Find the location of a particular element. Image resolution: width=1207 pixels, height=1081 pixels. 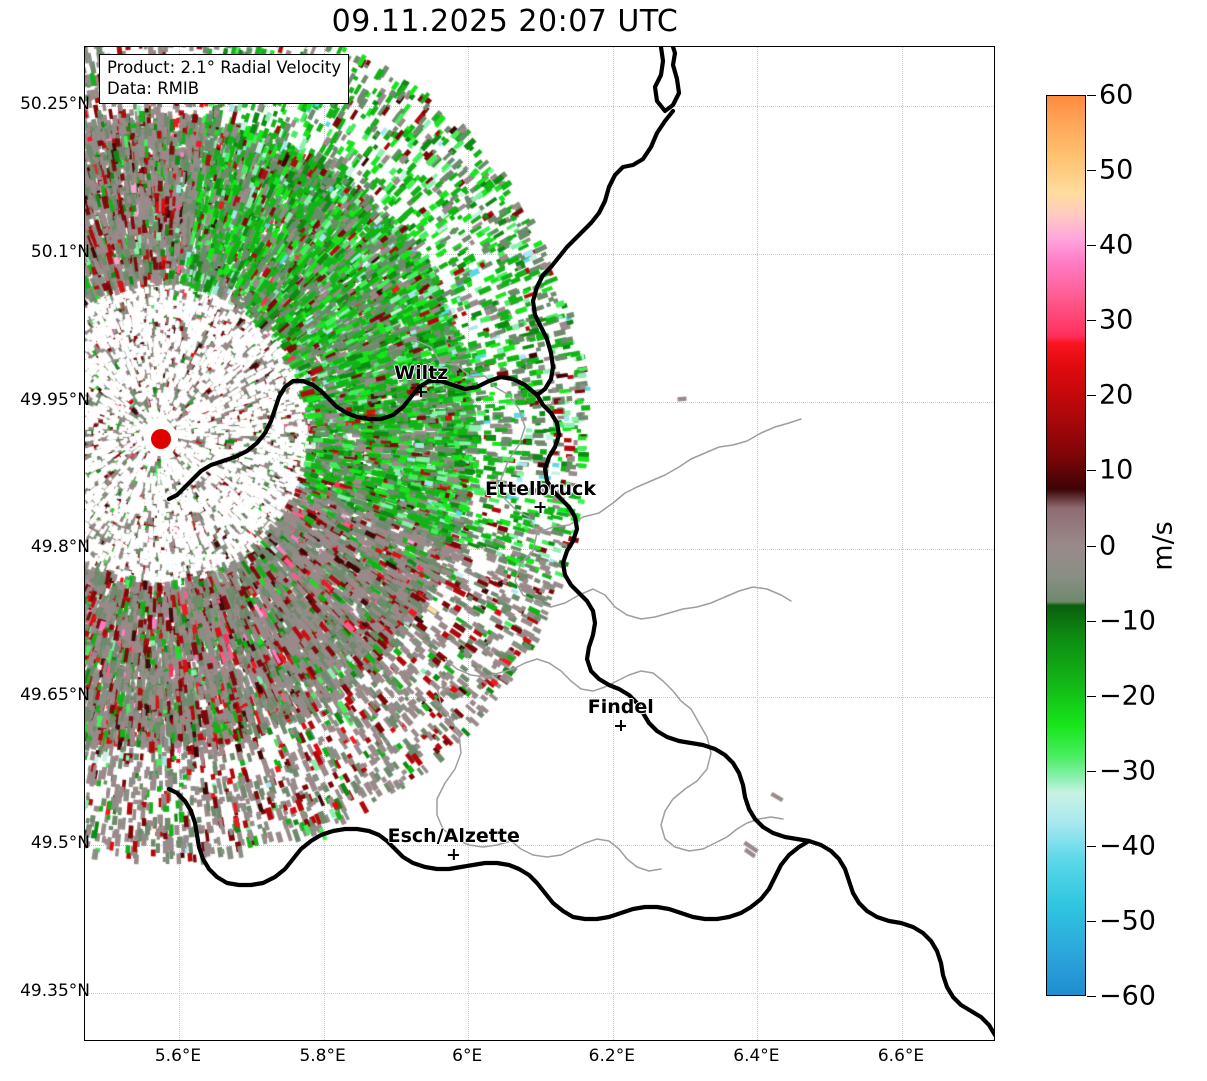

colorbar-tick-label-11: −50 is located at coordinates (1127, 921).